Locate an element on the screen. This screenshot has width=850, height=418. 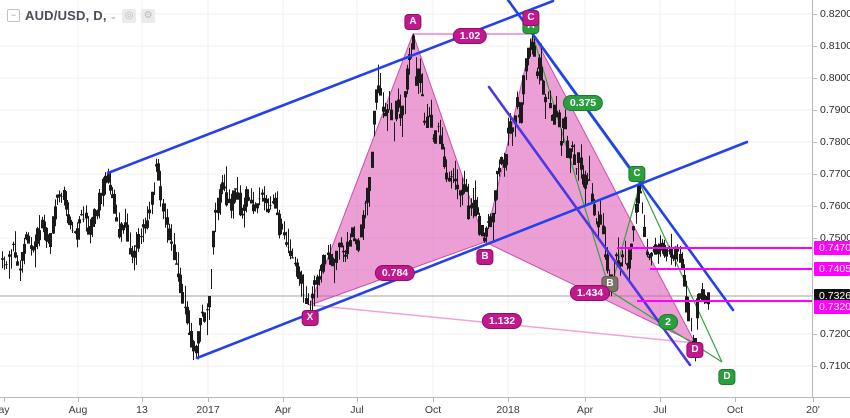
symbol-legend: − AUD/USD, D, ⌄ ◎ ⚙ is located at coordinates (81, 15).